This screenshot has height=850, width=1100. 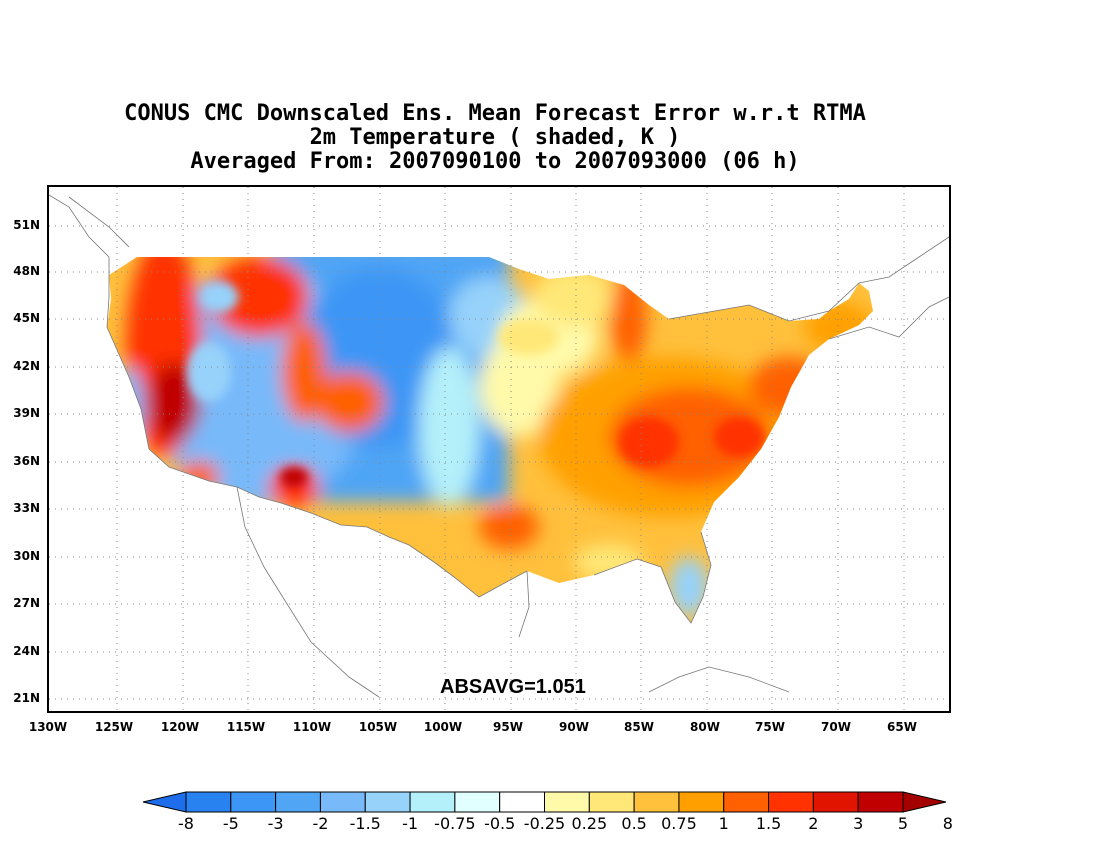 What do you see at coordinates (48, 727) in the screenshot?
I see `lon-label: 130W` at bounding box center [48, 727].